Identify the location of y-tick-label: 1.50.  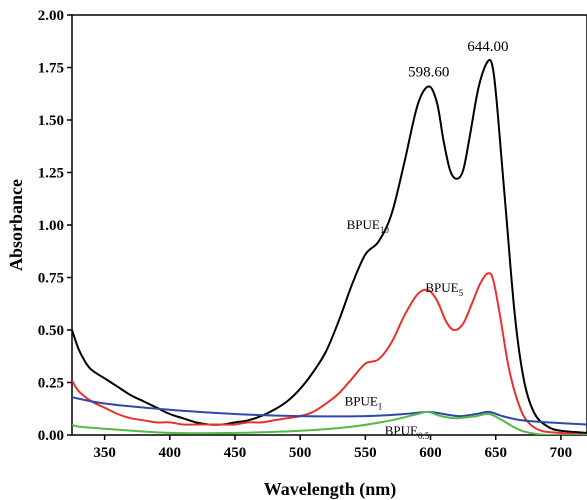
(51, 121).